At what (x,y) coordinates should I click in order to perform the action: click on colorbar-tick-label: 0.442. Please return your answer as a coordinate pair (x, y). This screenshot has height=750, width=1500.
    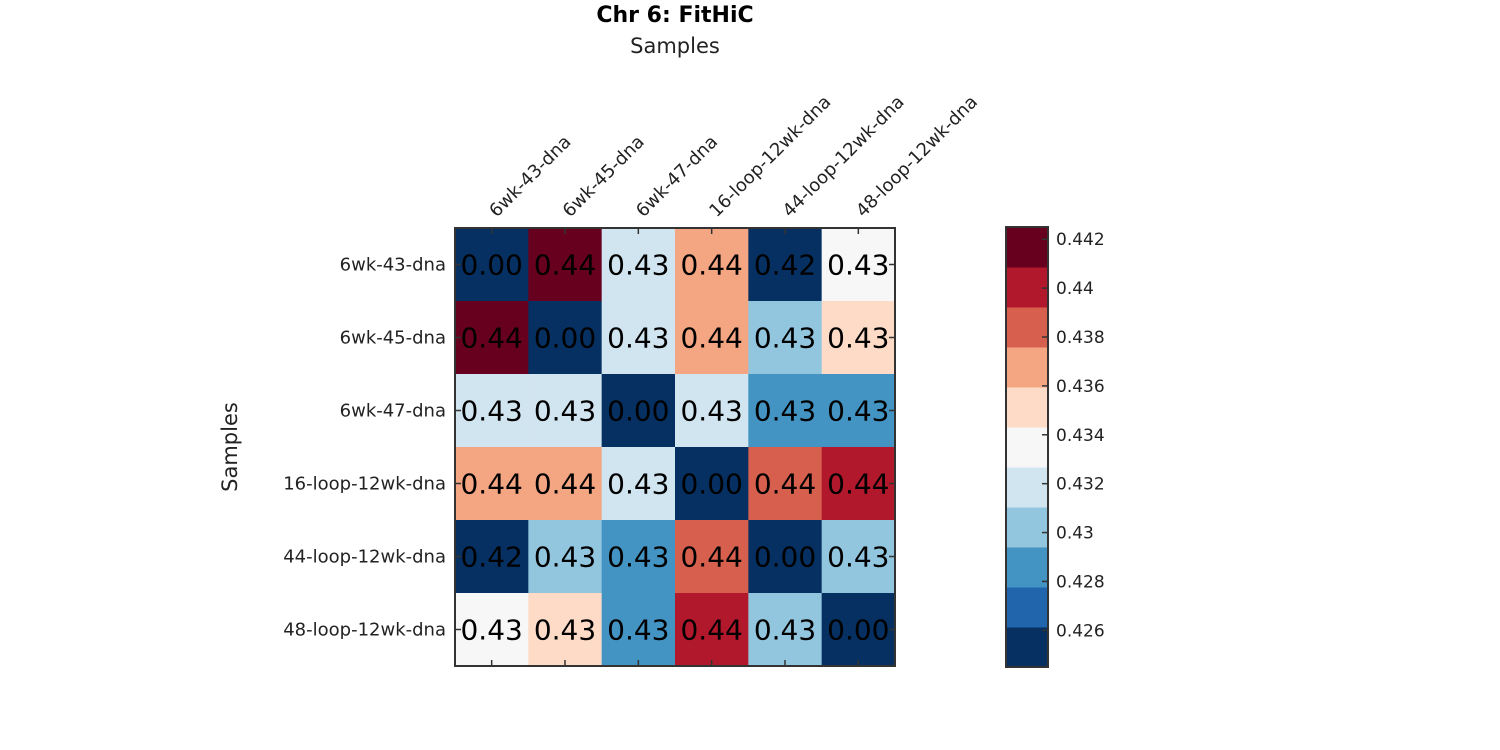
    Looking at the image, I should click on (1080, 240).